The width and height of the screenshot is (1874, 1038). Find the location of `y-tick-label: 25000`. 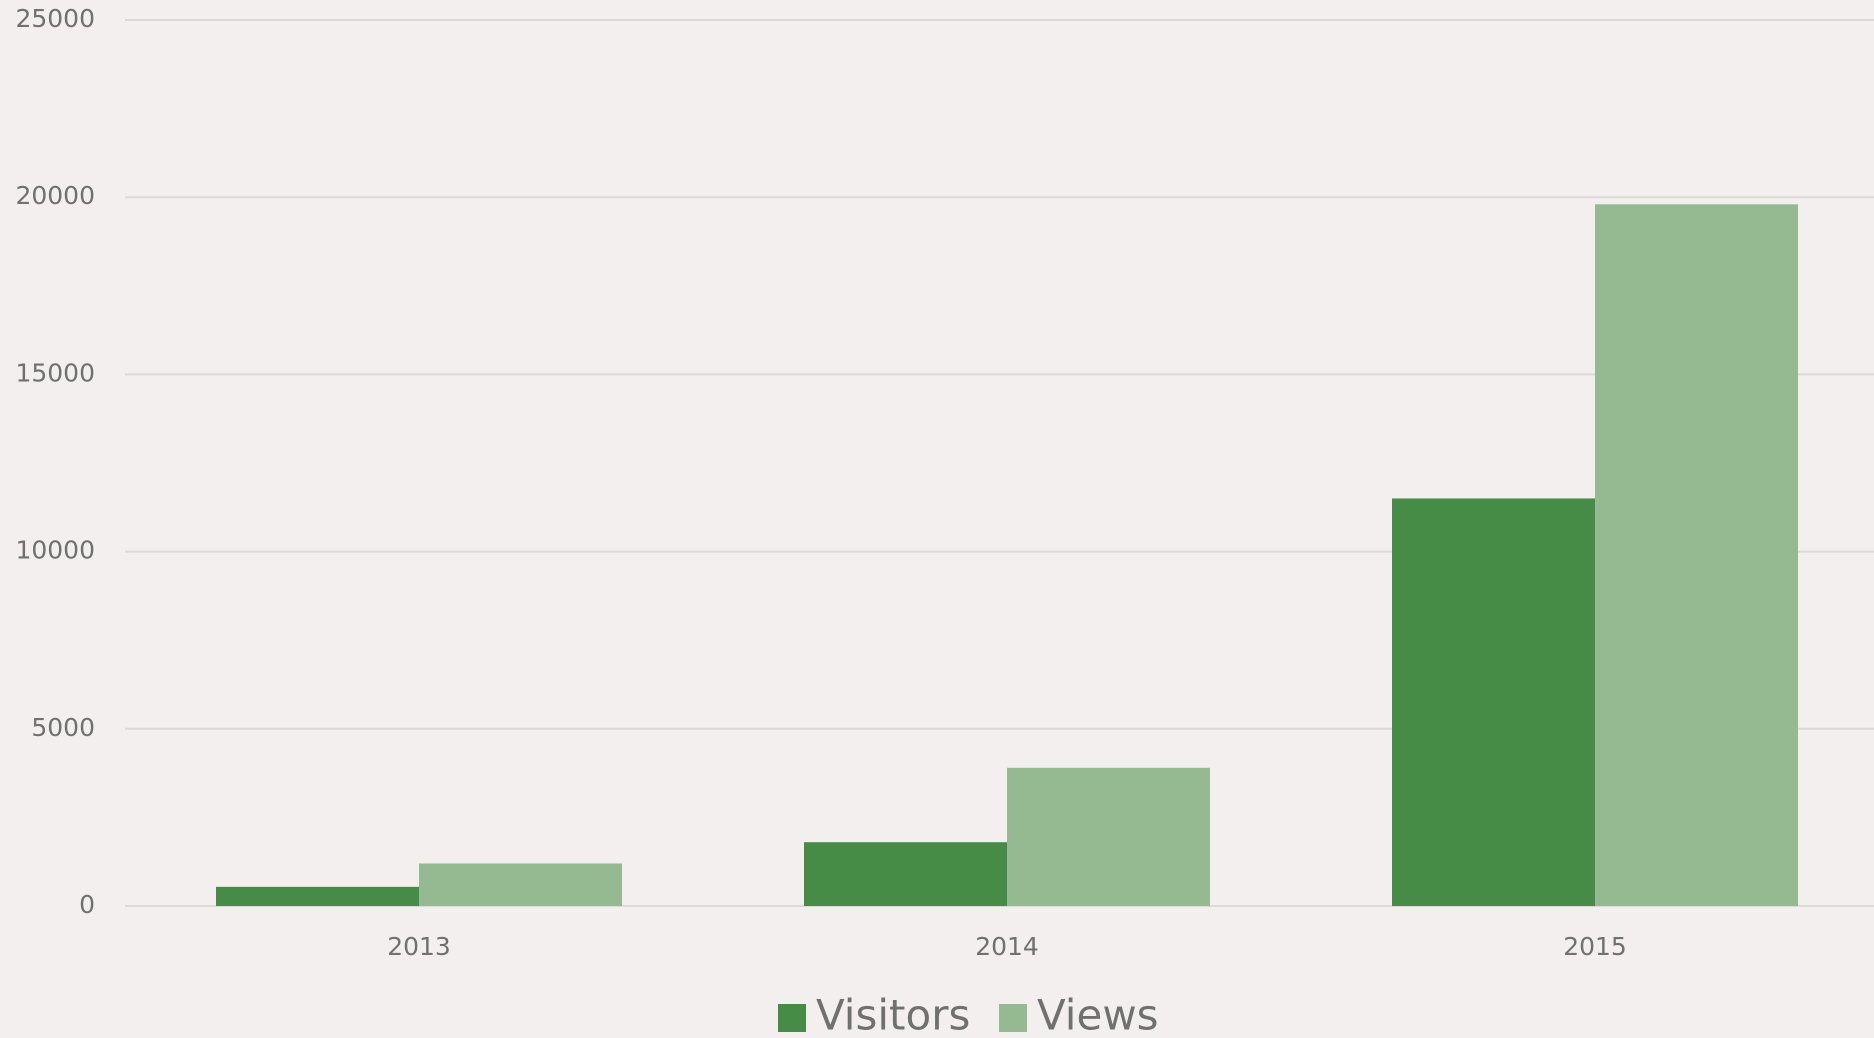

y-tick-label: 25000 is located at coordinates (55, 18).